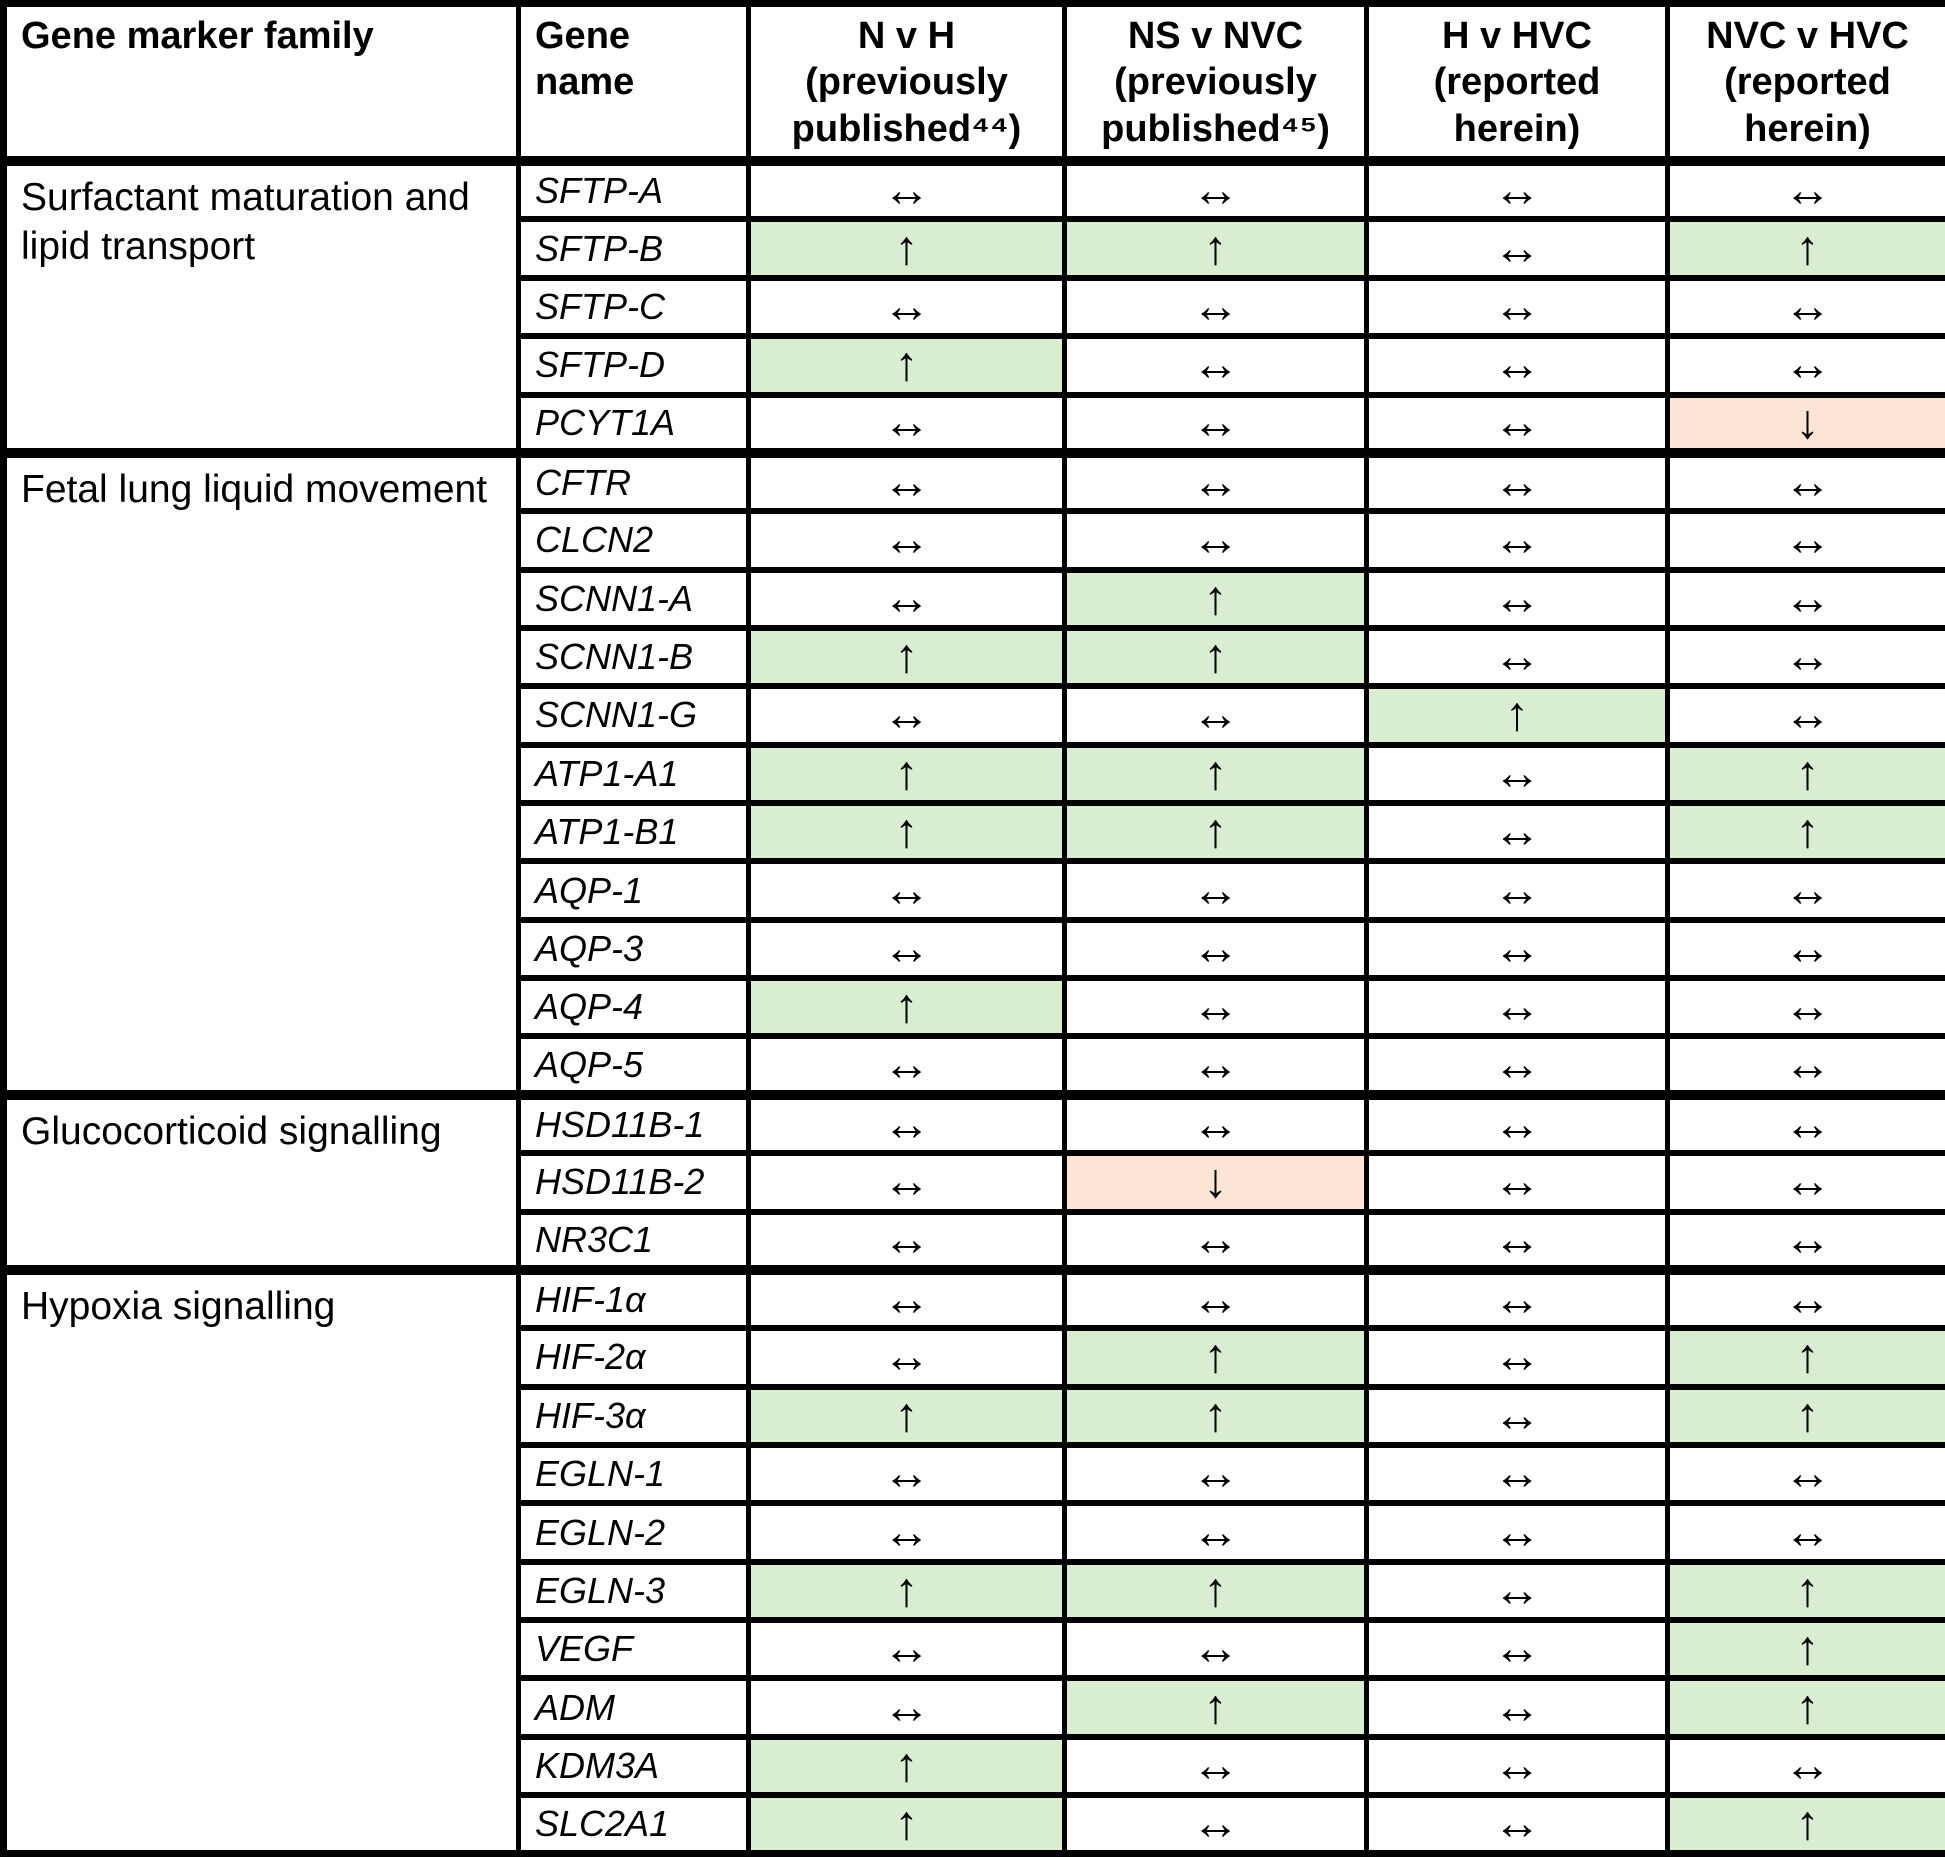 This screenshot has width=1945, height=1857. I want to click on table-row: HIF-3α ↑ ↑ ↔ ↑, so click(974, 1416).